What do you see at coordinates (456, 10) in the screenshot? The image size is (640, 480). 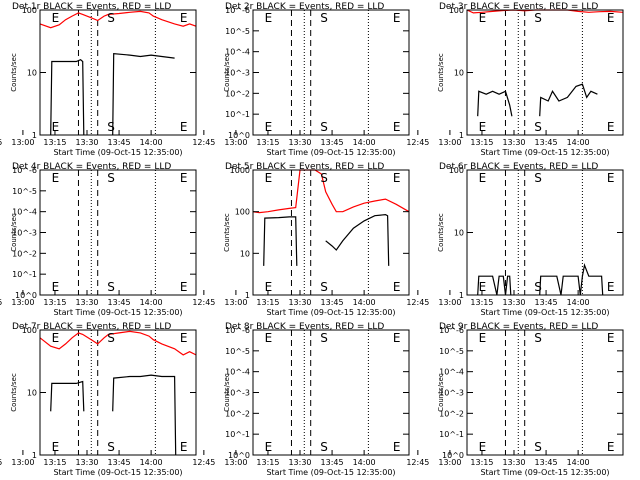 I see `y-tick-label: 100` at bounding box center [456, 10].